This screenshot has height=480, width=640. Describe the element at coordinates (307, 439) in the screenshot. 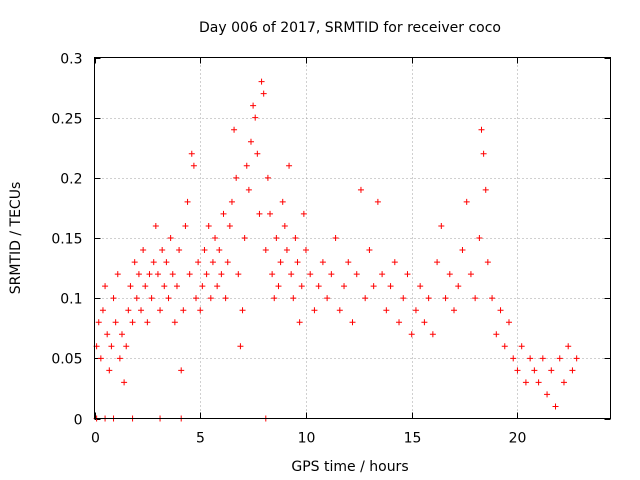

I see `x-tick-label: 10` at that location.